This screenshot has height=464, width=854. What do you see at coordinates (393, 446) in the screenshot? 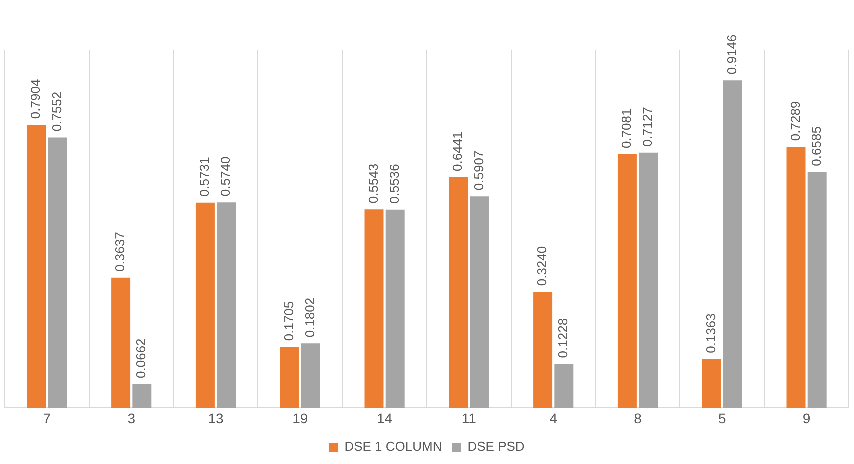
I see `legend-label: DSE 1 COLUMN` at bounding box center [393, 446].